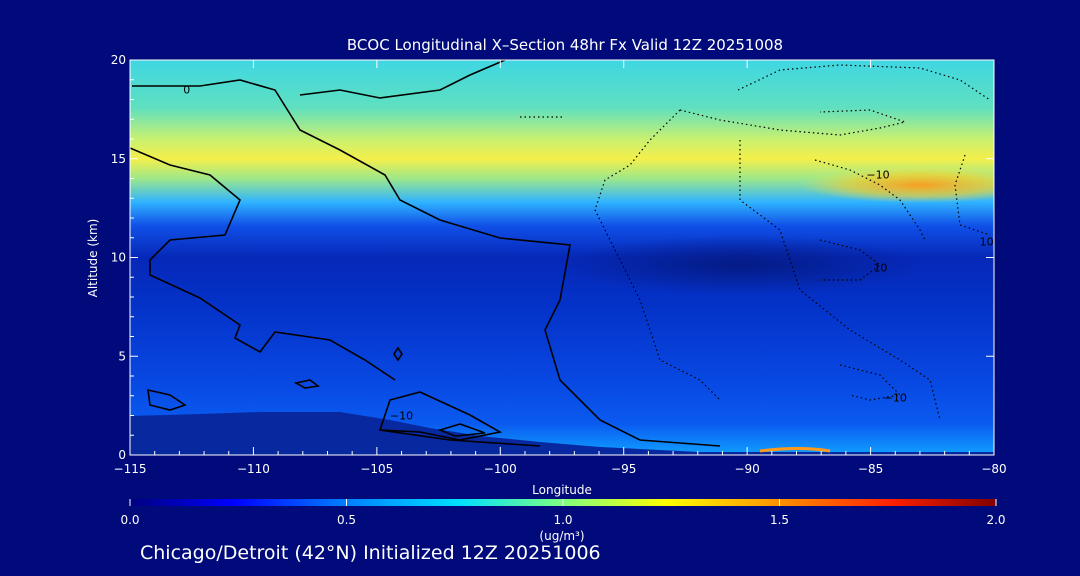 This screenshot has width=1080, height=576. Describe the element at coordinates (122, 455) in the screenshot. I see `y-tick-label: 0` at that location.